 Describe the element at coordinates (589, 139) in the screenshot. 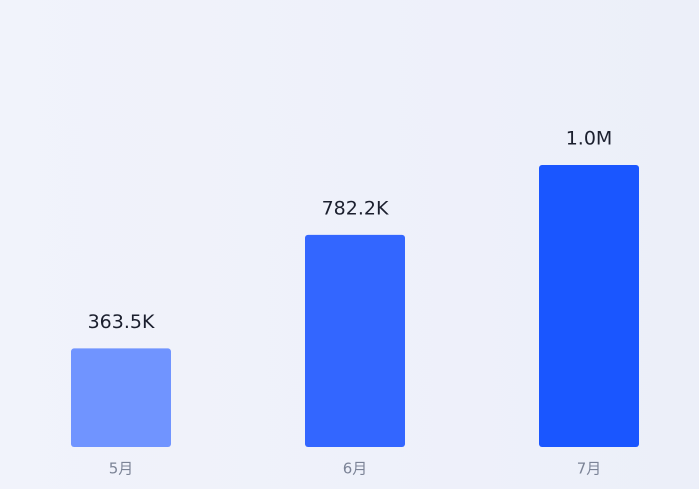

I see `value-label: 1.0M` at that location.